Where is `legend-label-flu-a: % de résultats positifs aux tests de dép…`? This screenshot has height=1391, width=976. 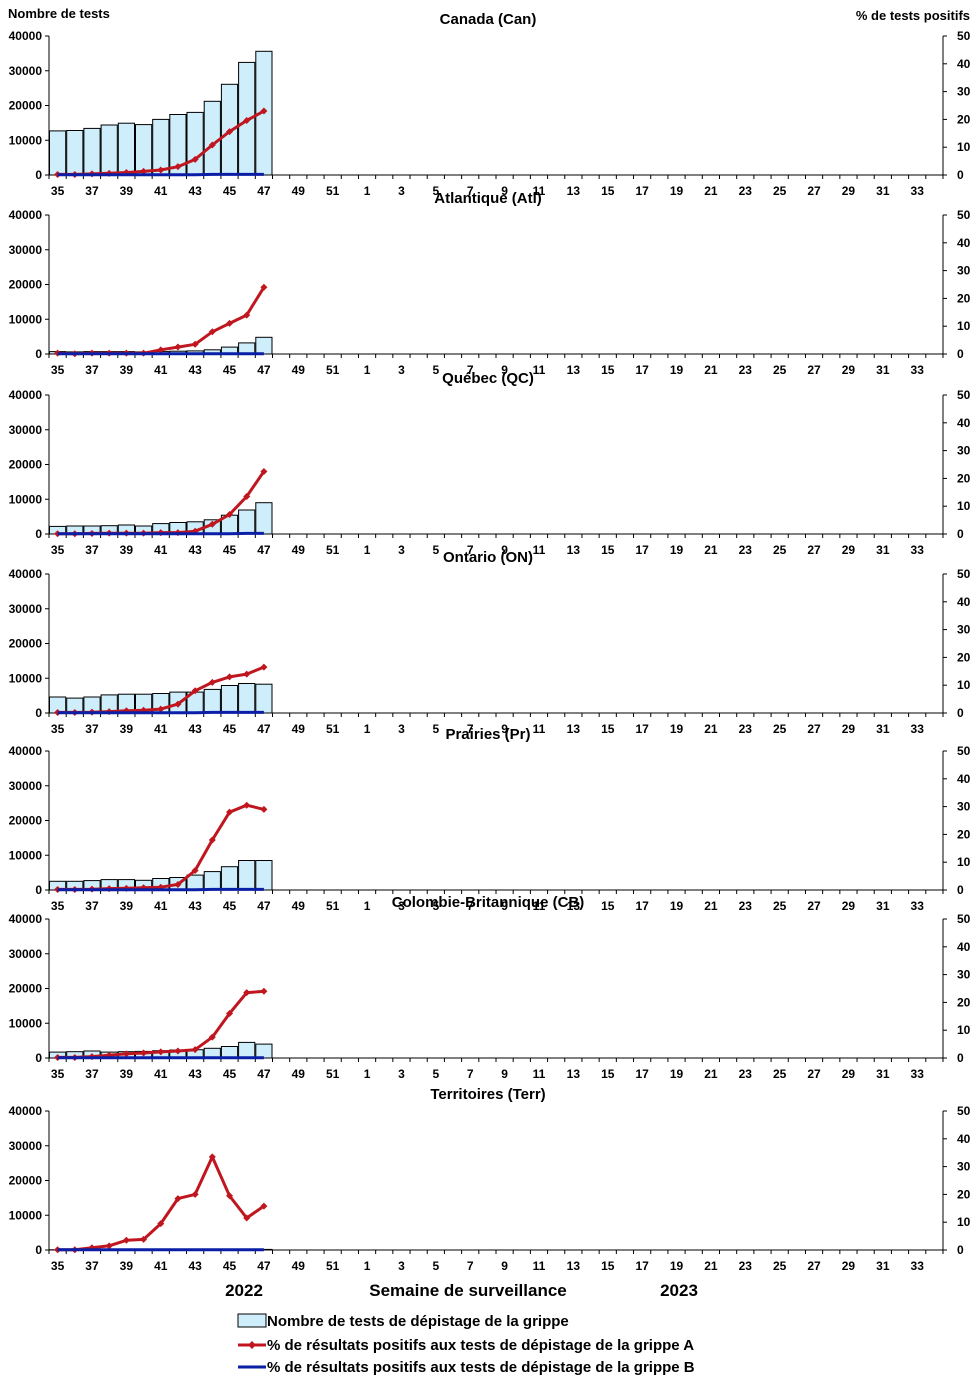 legend-label-flu-a: % de résultats positifs aux tests de dép… is located at coordinates (480, 1345).